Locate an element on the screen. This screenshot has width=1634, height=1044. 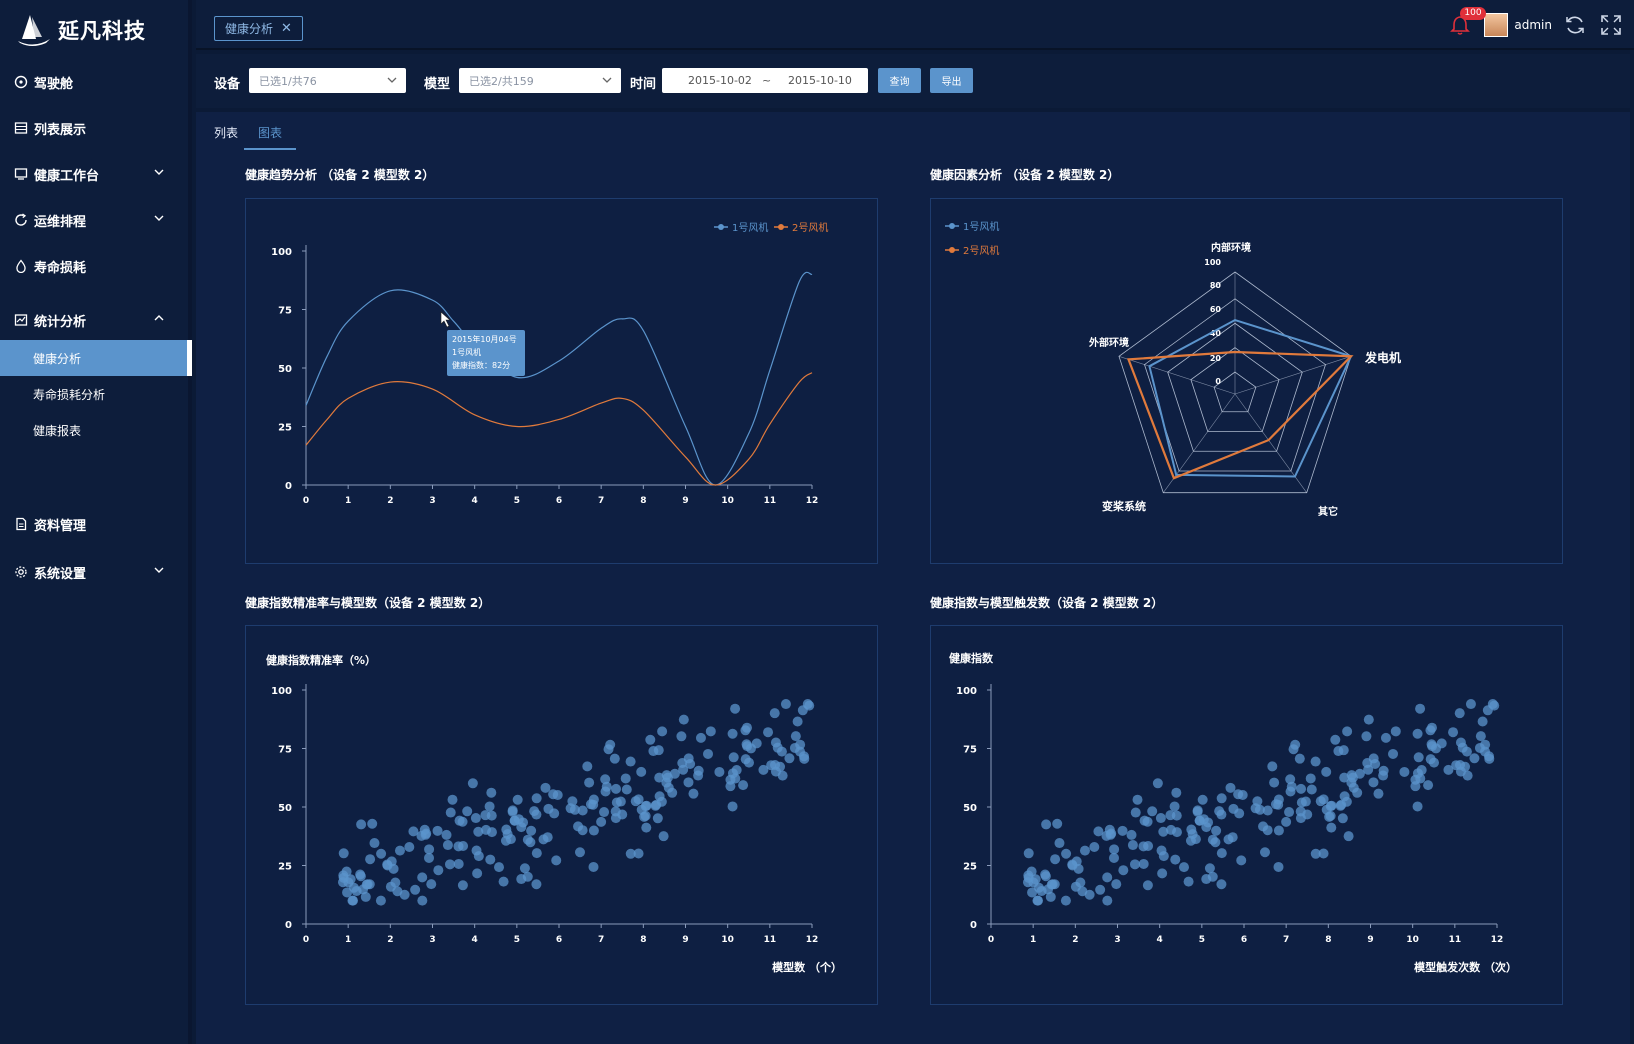
dashboard-icon is located at coordinates (21, 82).